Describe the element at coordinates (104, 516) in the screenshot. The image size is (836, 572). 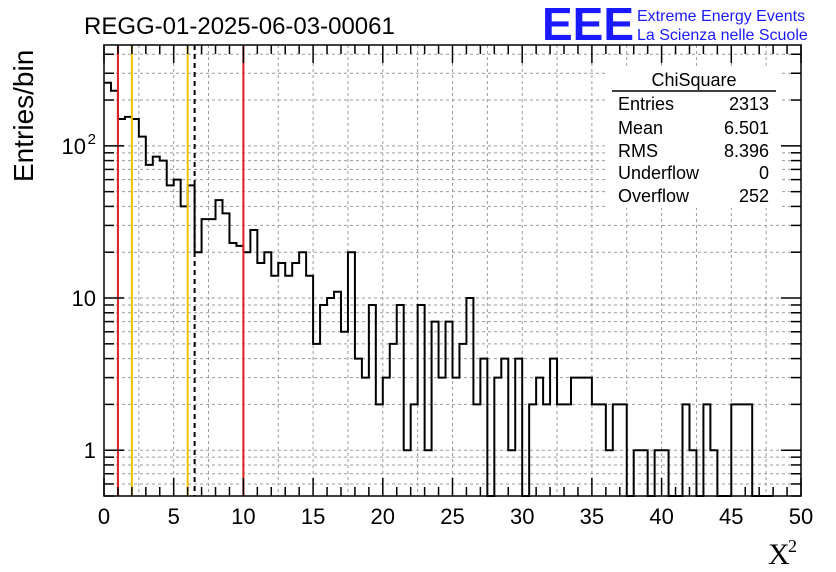
I see `x-tick-label: 0` at that location.